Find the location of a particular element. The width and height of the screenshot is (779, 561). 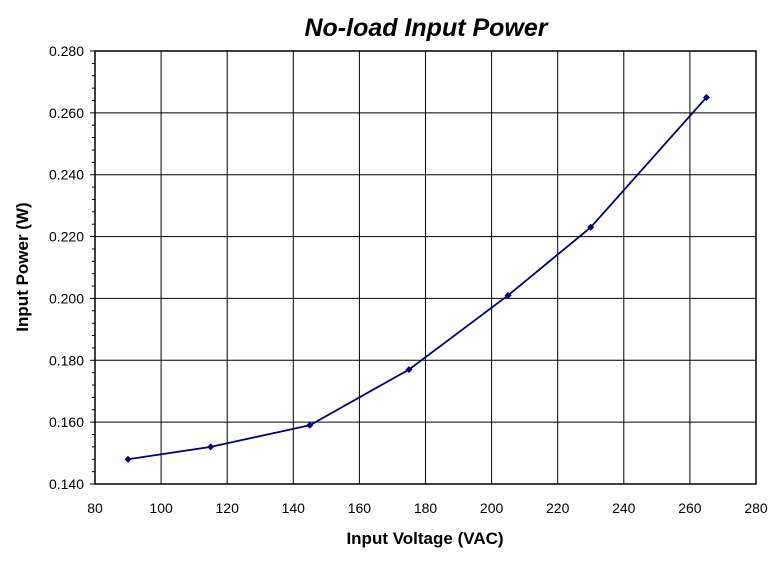

x-tick-labels: 80 100 120 140 160 180 200 220 240 260 280 is located at coordinates (427, 508).